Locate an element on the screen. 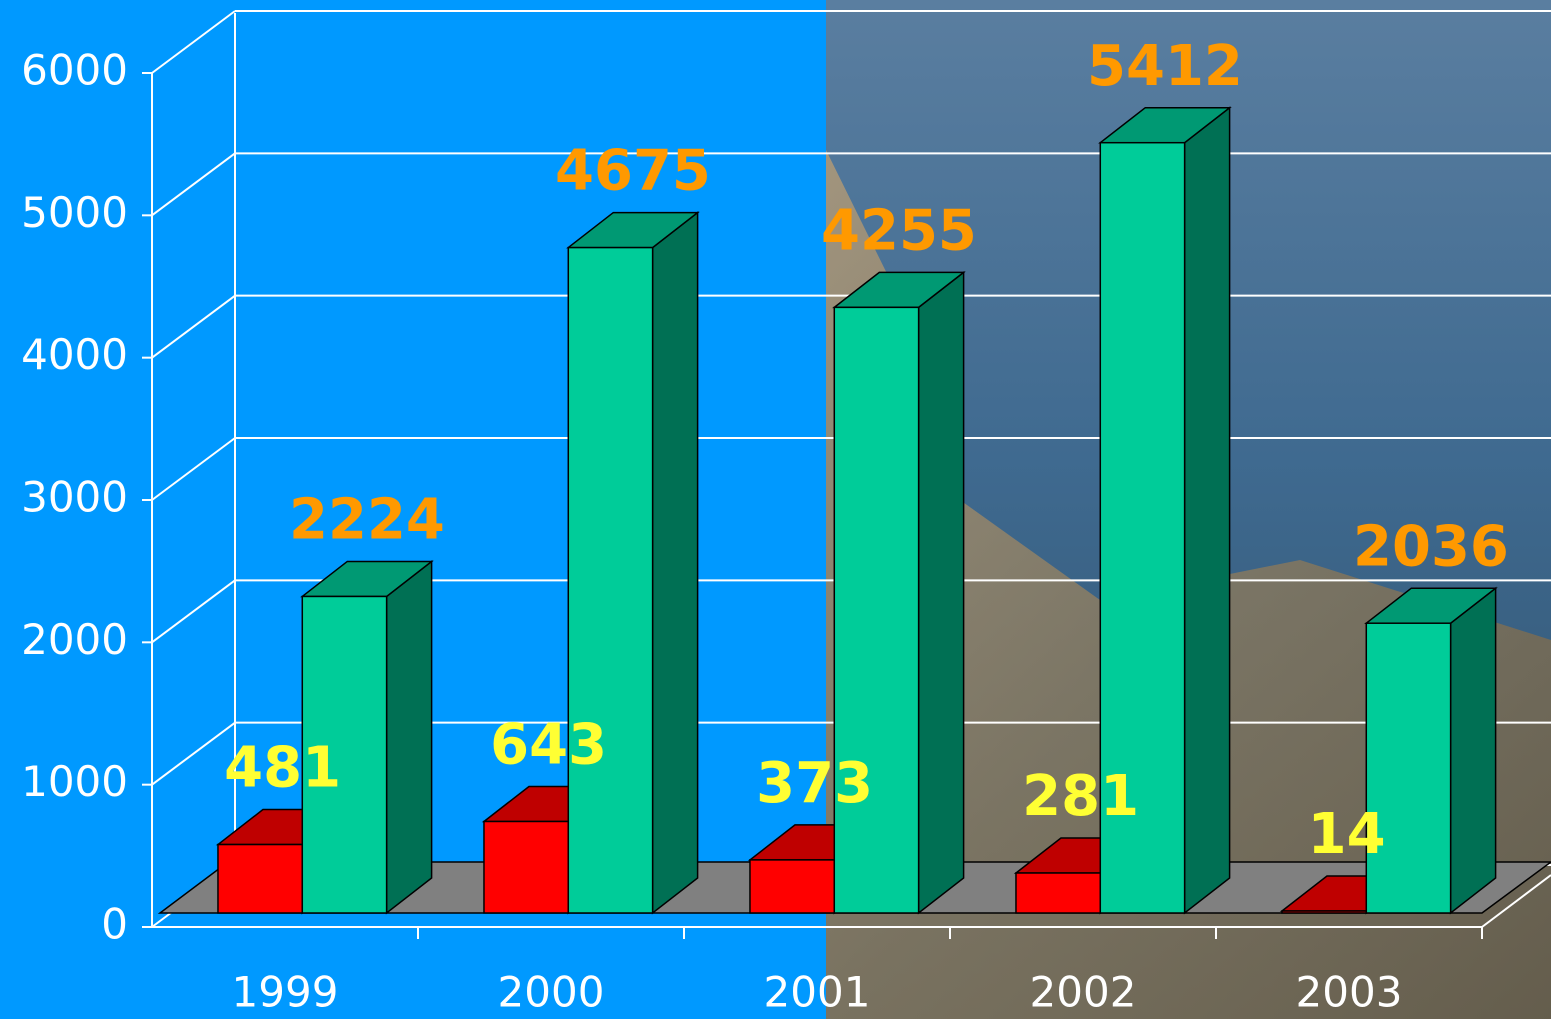  x-tick-label: 2003 is located at coordinates (1349, 992).